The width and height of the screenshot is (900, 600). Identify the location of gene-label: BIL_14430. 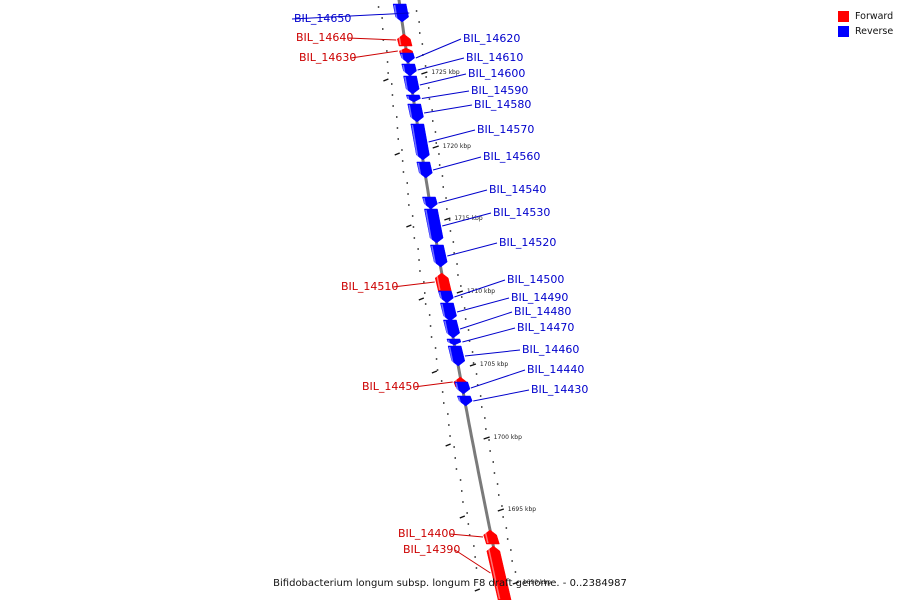
(559, 389).